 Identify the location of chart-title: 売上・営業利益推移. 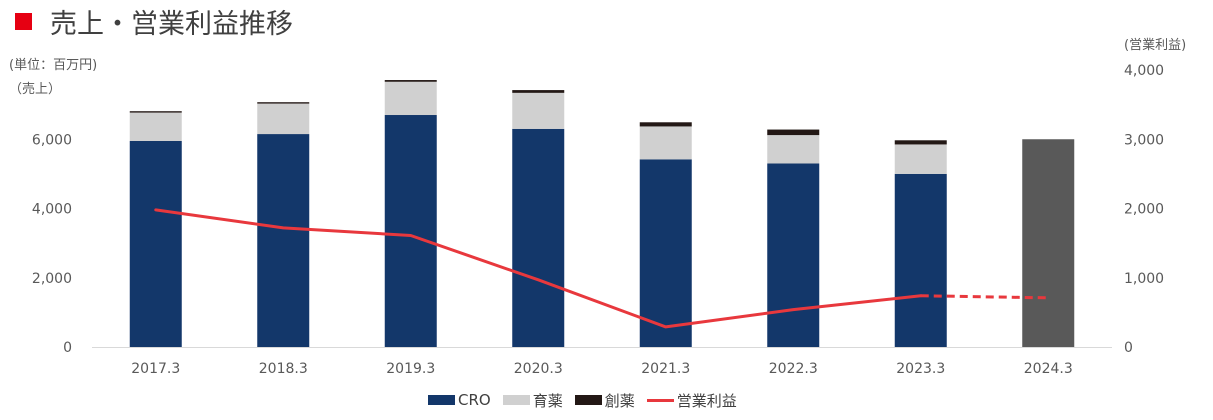
(171, 24).